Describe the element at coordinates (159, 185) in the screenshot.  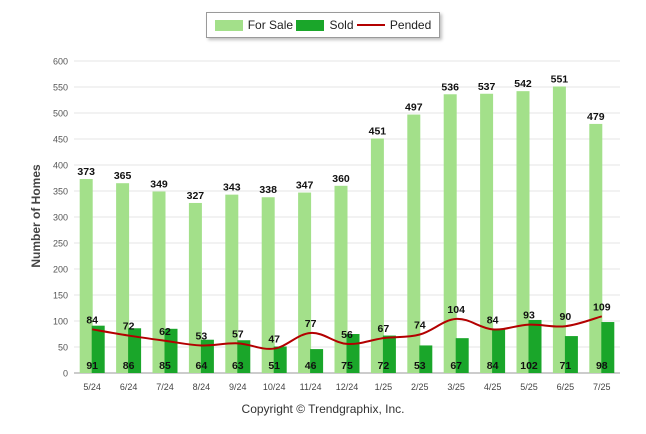
I see `for-sale-data-label: 349` at that location.